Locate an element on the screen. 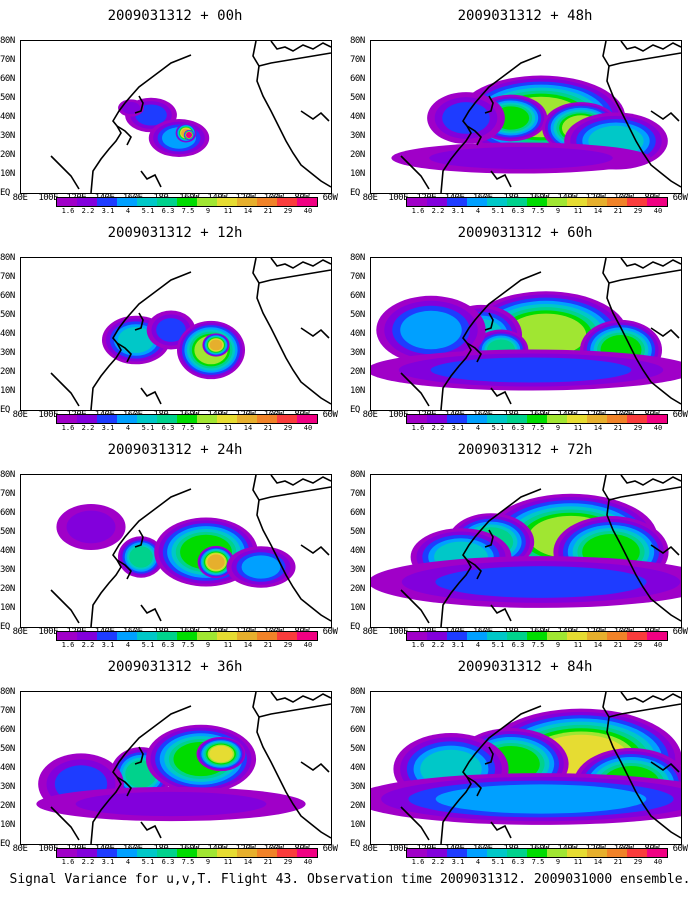 The width and height of the screenshot is (700, 900). colorbar is located at coordinates (187, 202).